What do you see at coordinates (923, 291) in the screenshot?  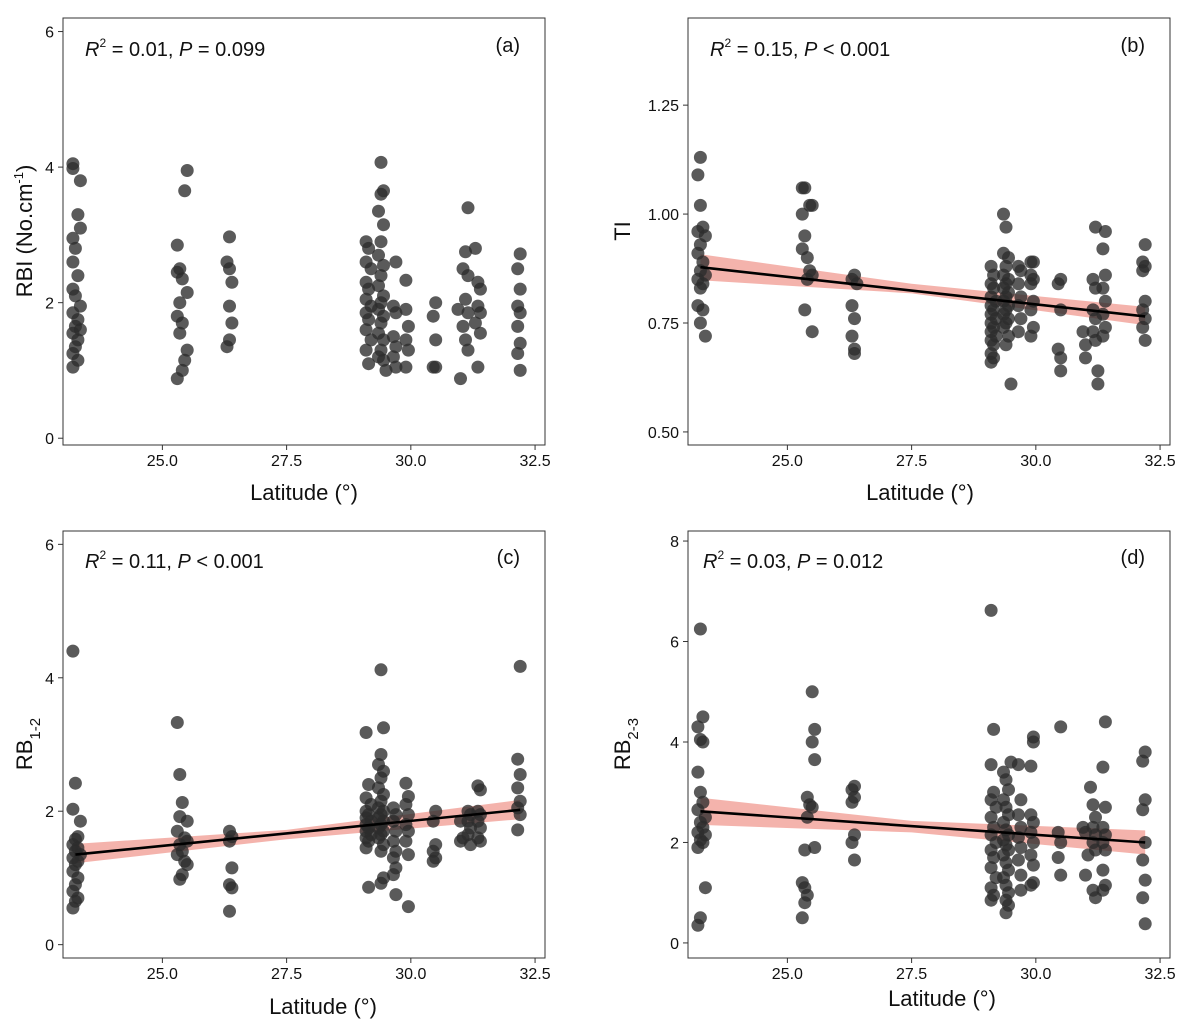 I see `panel-b-fit-line` at bounding box center [923, 291].